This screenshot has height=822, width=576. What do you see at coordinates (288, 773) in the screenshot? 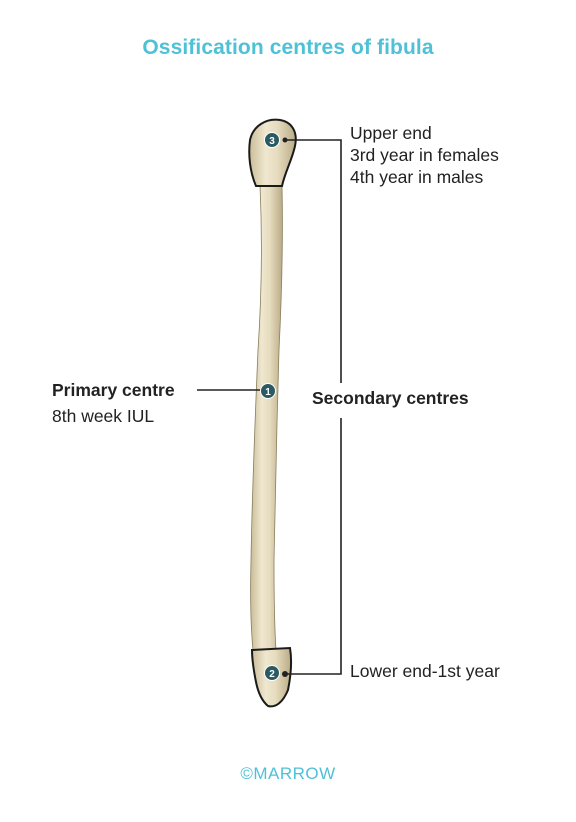
I see `copyright-logo: ©MARROW` at bounding box center [288, 773].